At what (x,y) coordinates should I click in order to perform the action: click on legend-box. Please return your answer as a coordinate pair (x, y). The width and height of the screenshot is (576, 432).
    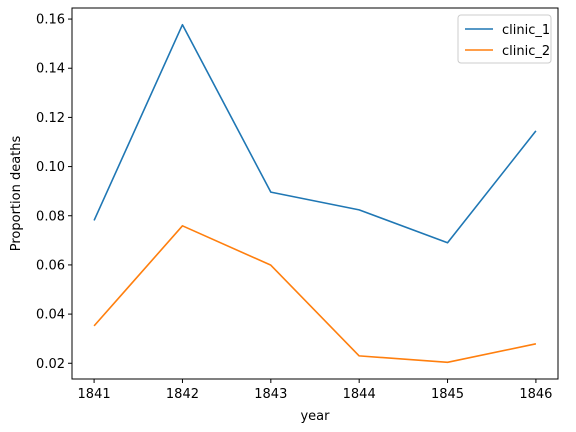
    Looking at the image, I should click on (504, 39).